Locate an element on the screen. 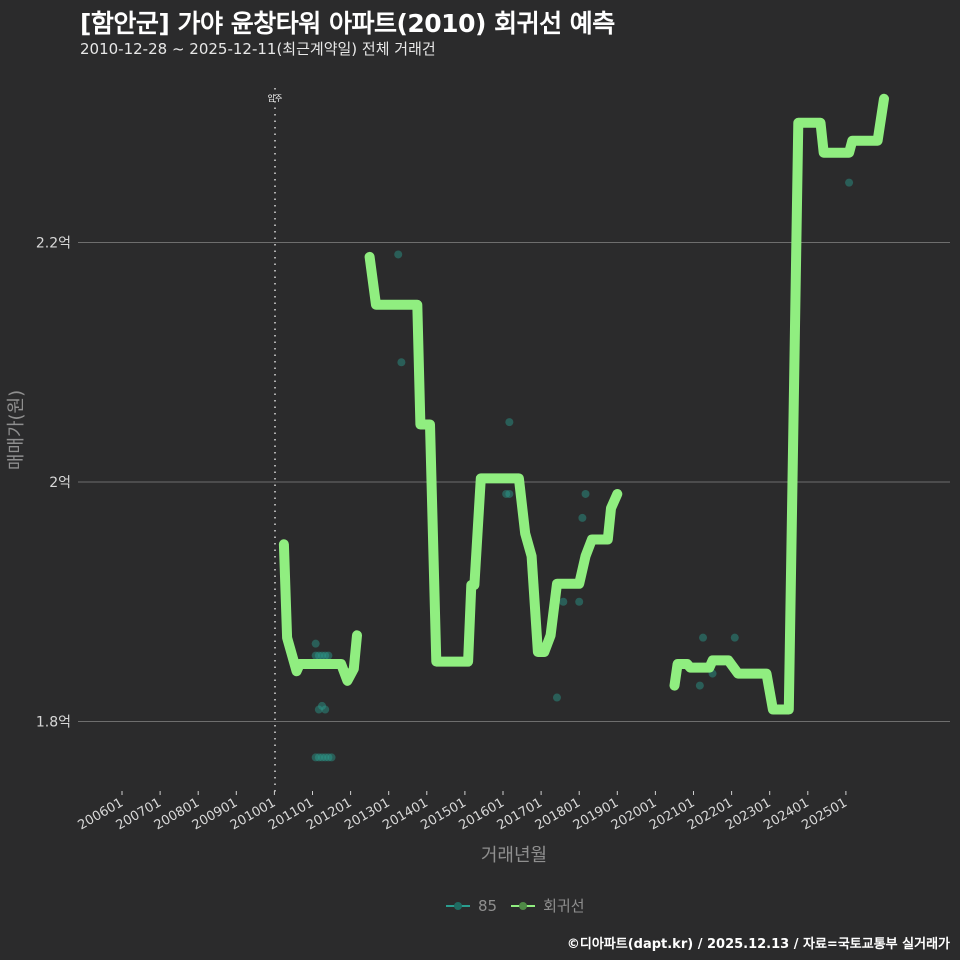  legend-key-regression-icon is located at coordinates (523, 906).